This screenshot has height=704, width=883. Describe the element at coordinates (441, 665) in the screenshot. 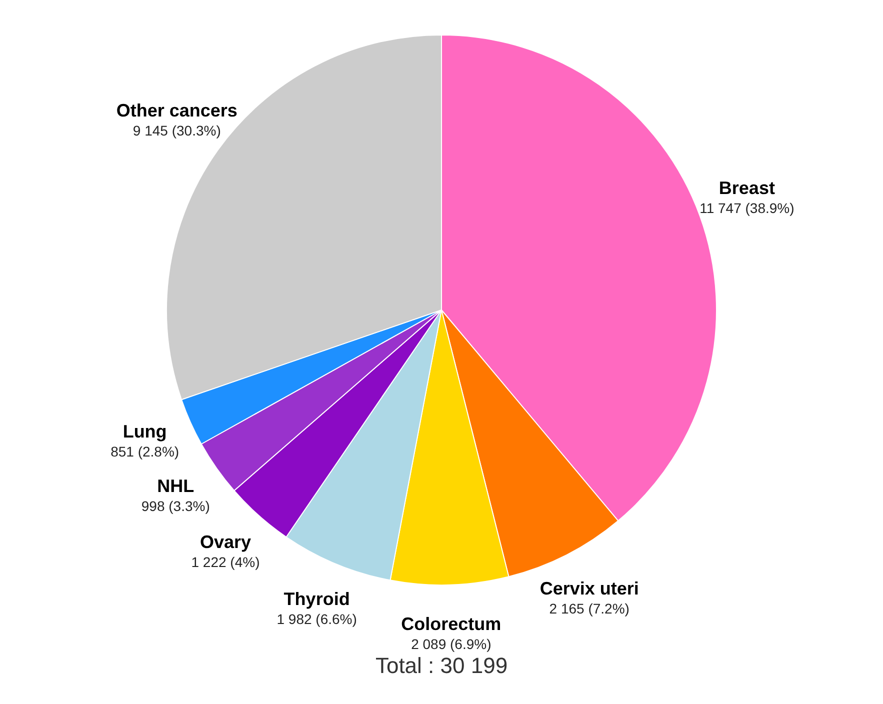

I see `text: Total : 30 199` at that location.